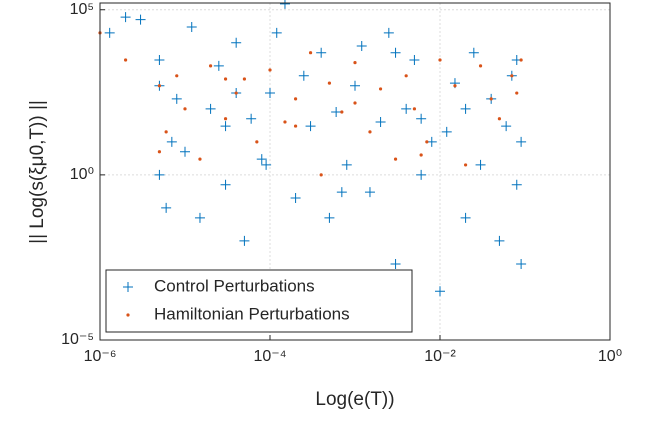 The image size is (647, 421). Describe the element at coordinates (37, 172) in the screenshot. I see `y-axis-label: || Log(s(ξμ0,T)) ||` at that location.